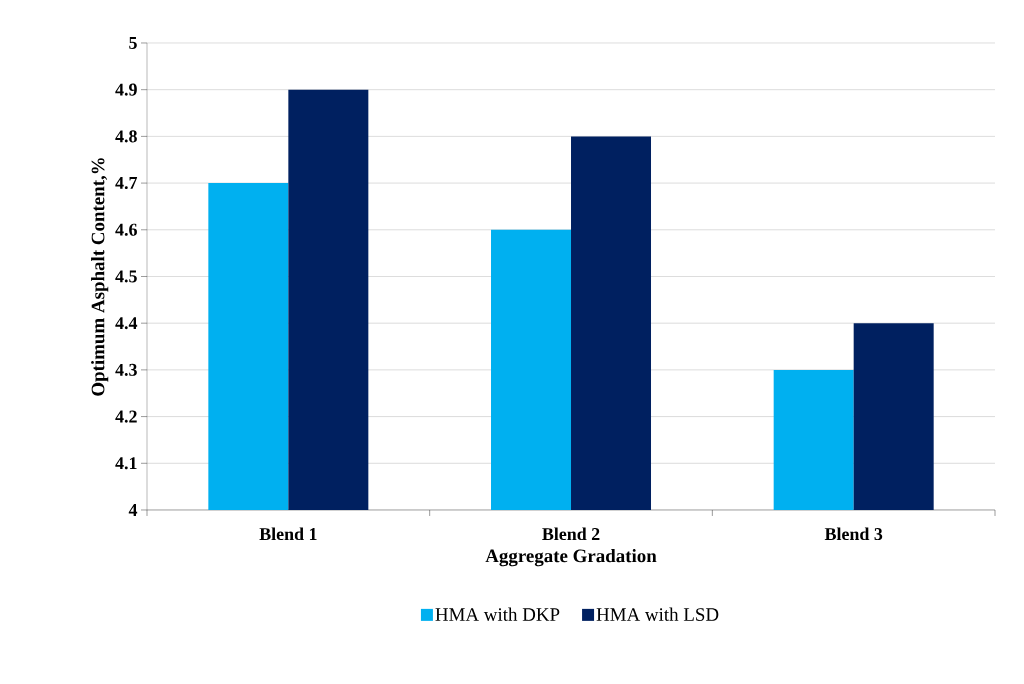 This screenshot has width=1024, height=684. What do you see at coordinates (126, 89) in the screenshot?
I see `y-tick-label: 4.9` at bounding box center [126, 89].